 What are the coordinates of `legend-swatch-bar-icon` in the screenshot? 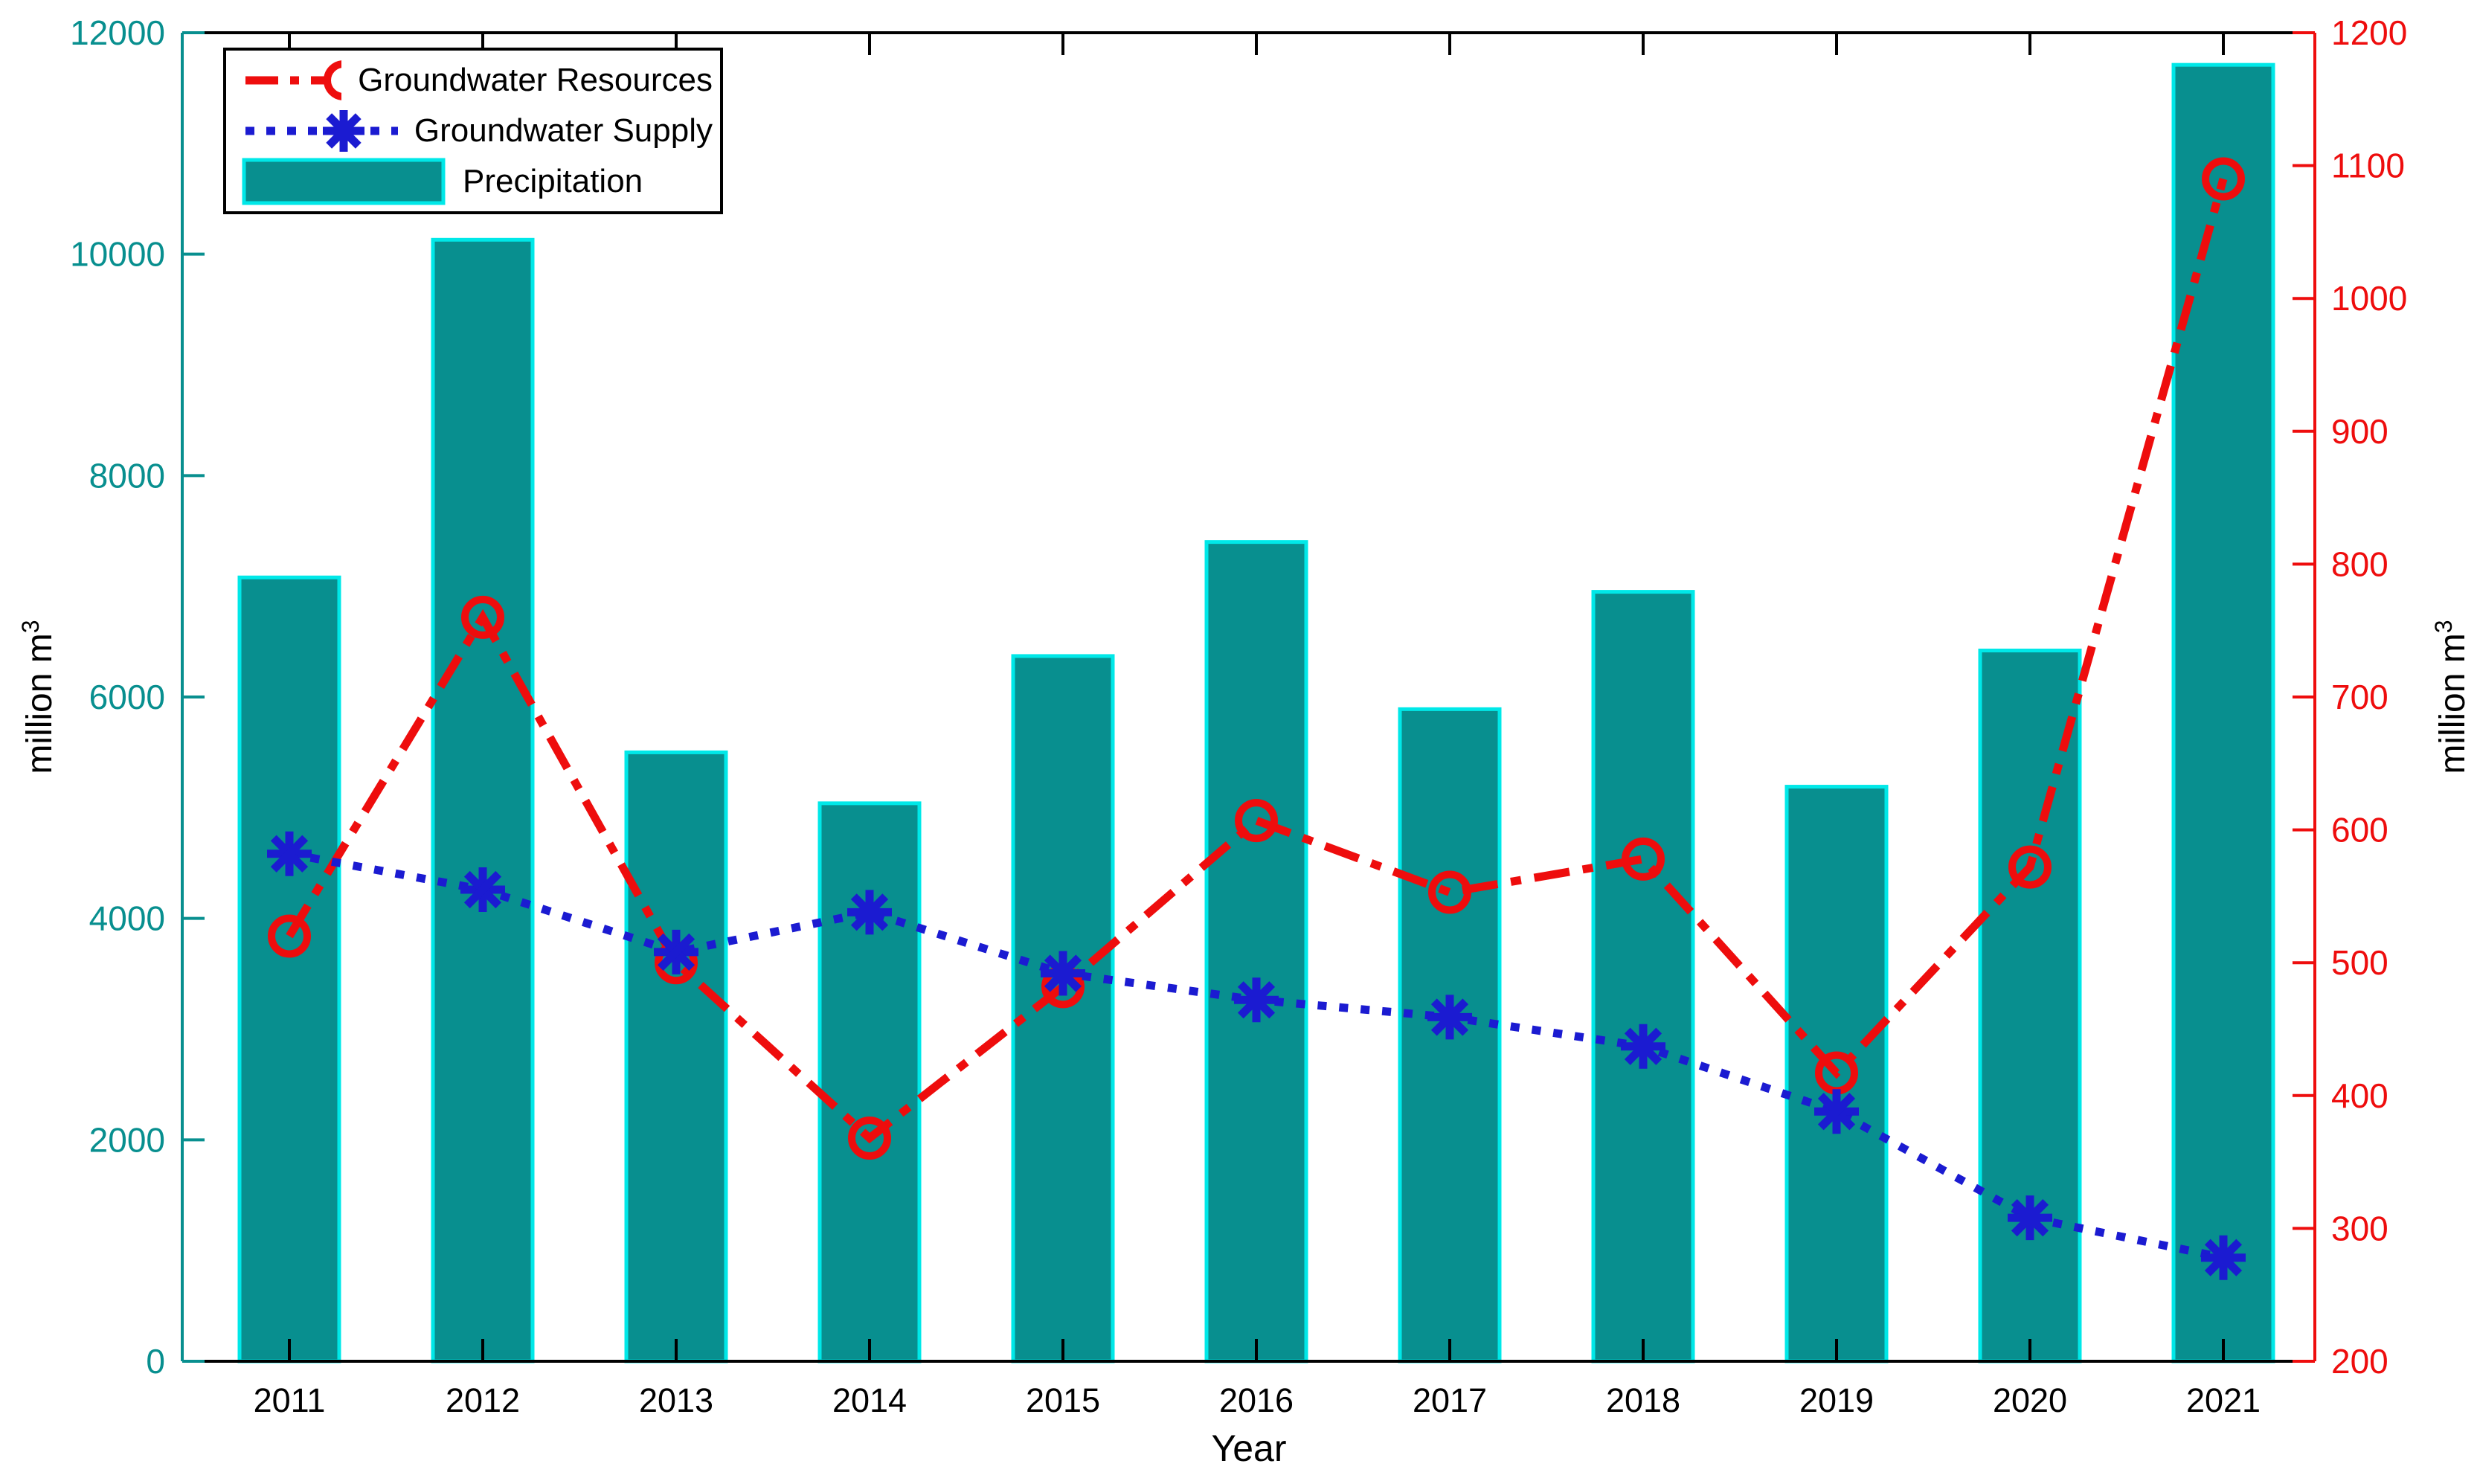 It's located at (344, 181).